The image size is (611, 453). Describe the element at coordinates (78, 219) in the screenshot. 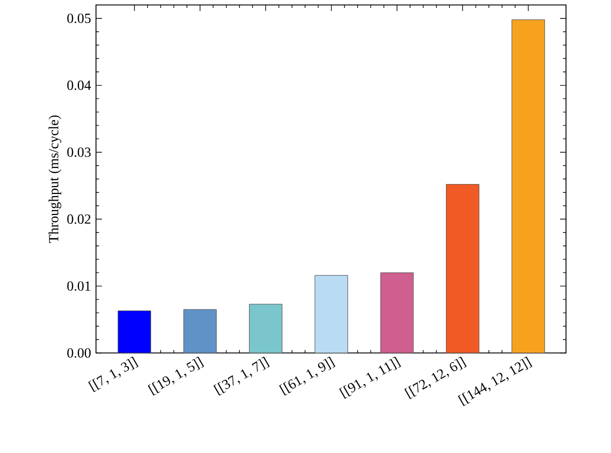

I see `y-tick-label: 0.02` at that location.